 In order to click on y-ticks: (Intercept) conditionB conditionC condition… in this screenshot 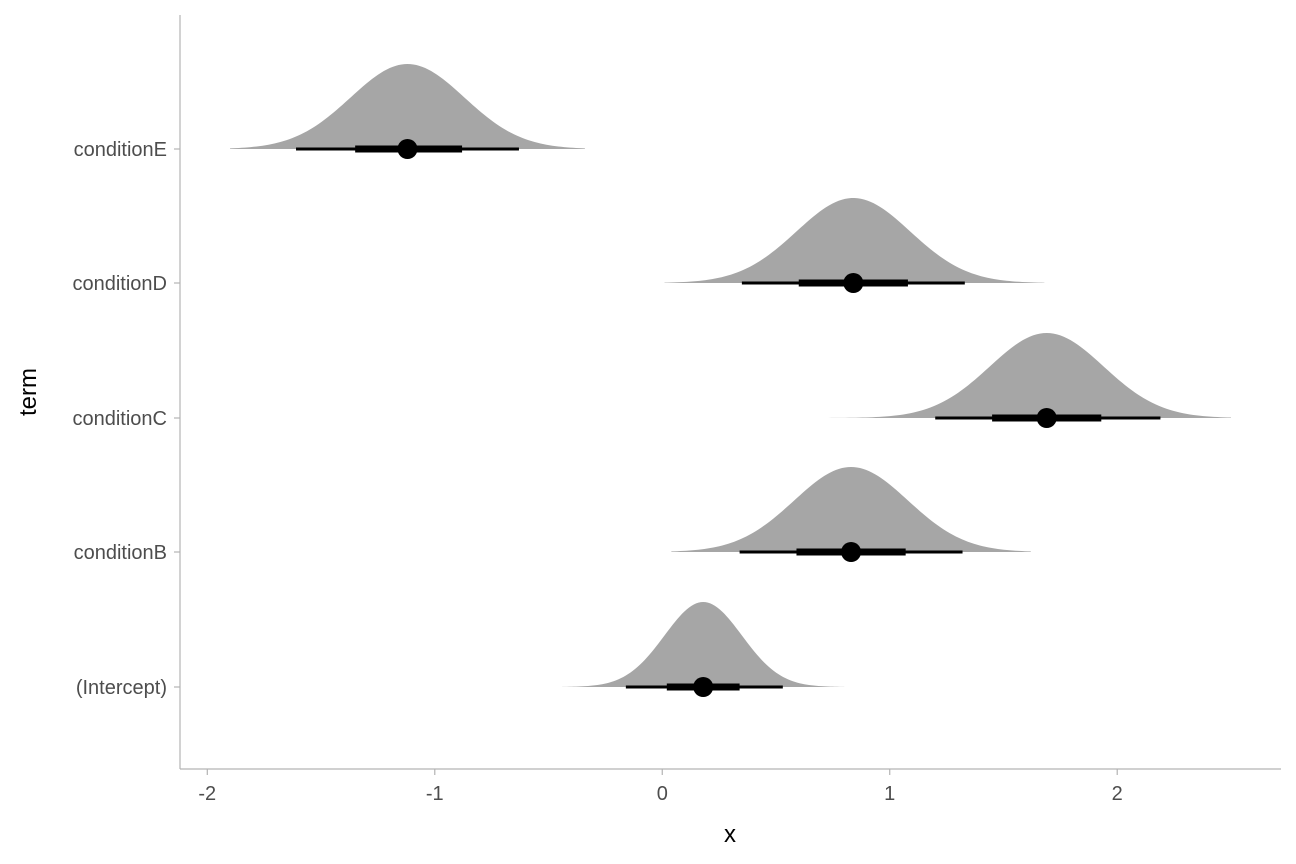, I will do `click(126, 419)`.